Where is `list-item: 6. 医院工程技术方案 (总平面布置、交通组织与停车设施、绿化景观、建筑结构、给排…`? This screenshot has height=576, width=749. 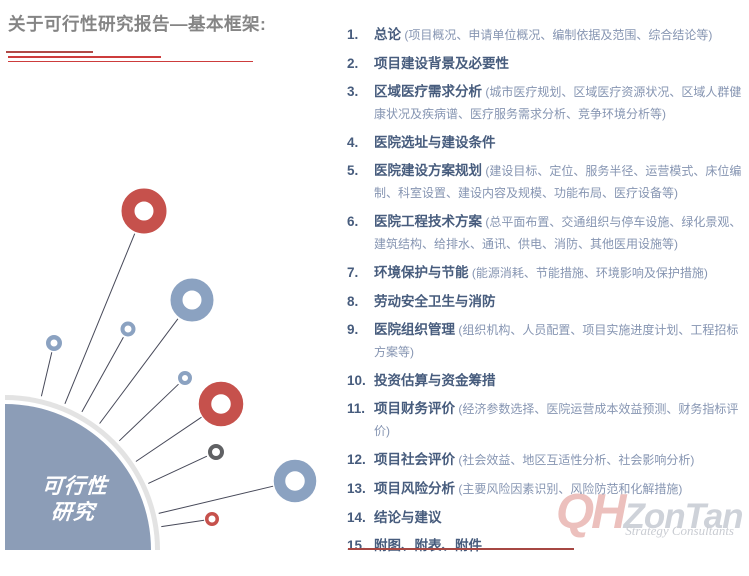 list-item: 6. 医院工程技术方案 (总平面布置、交通组织与停车设施、绿化景观、建筑结构、给排… is located at coordinates (546, 233).